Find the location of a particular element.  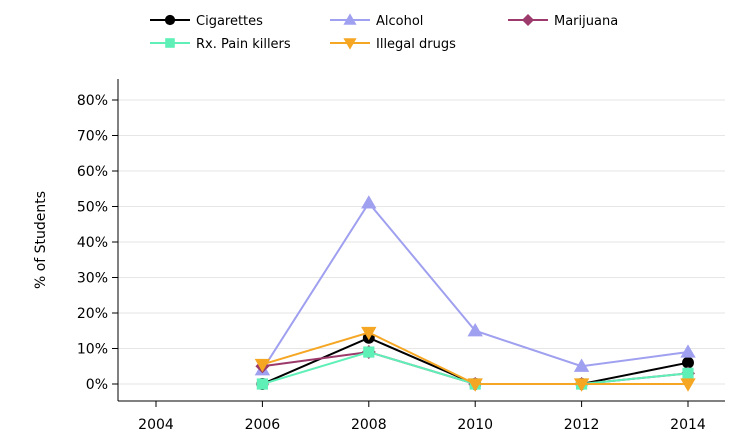

series-illegal-drugs is located at coordinates (475, 359).